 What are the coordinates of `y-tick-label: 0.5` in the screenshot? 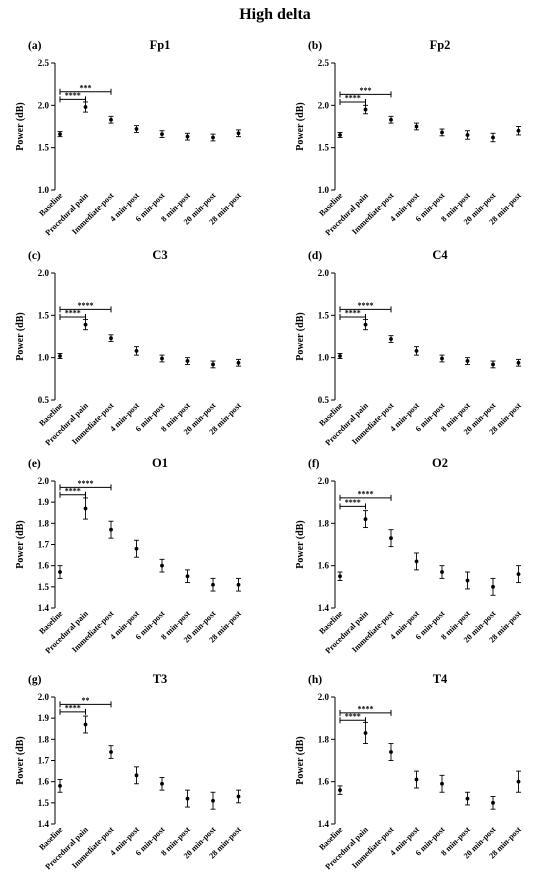 It's located at (324, 400).